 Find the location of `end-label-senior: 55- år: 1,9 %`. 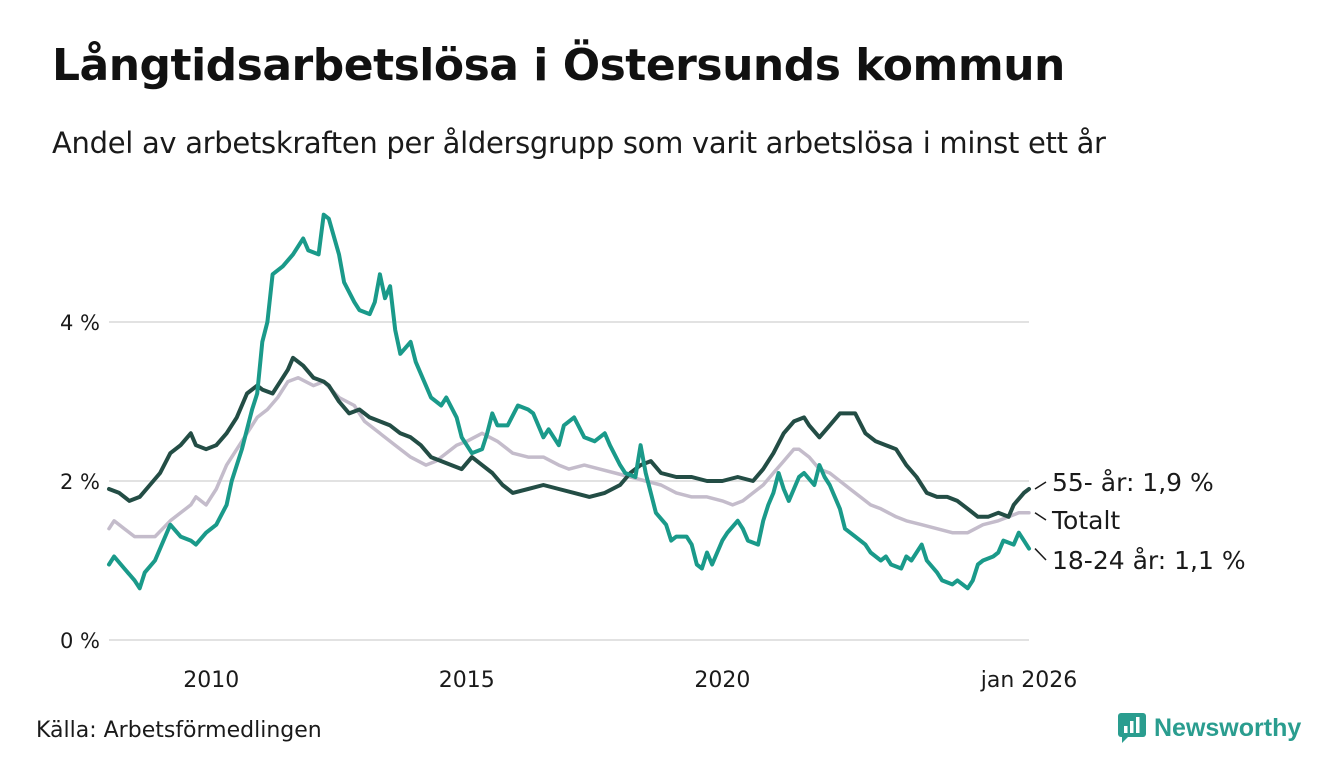

end-label-senior: 55- år: 1,9 % is located at coordinates (1133, 482).